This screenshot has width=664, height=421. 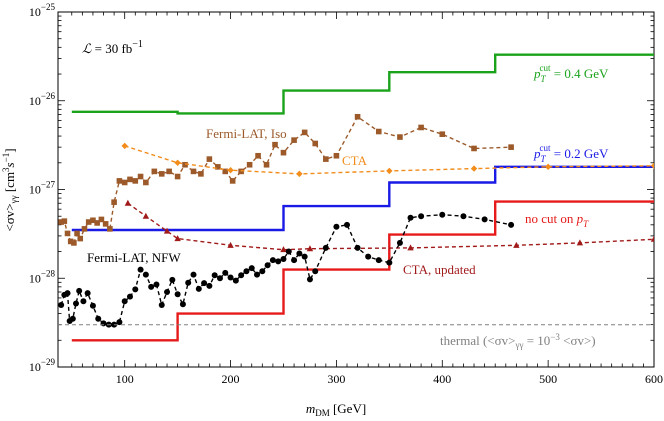 What do you see at coordinates (336, 379) in the screenshot?
I see `x-tick-label: 300` at bounding box center [336, 379].